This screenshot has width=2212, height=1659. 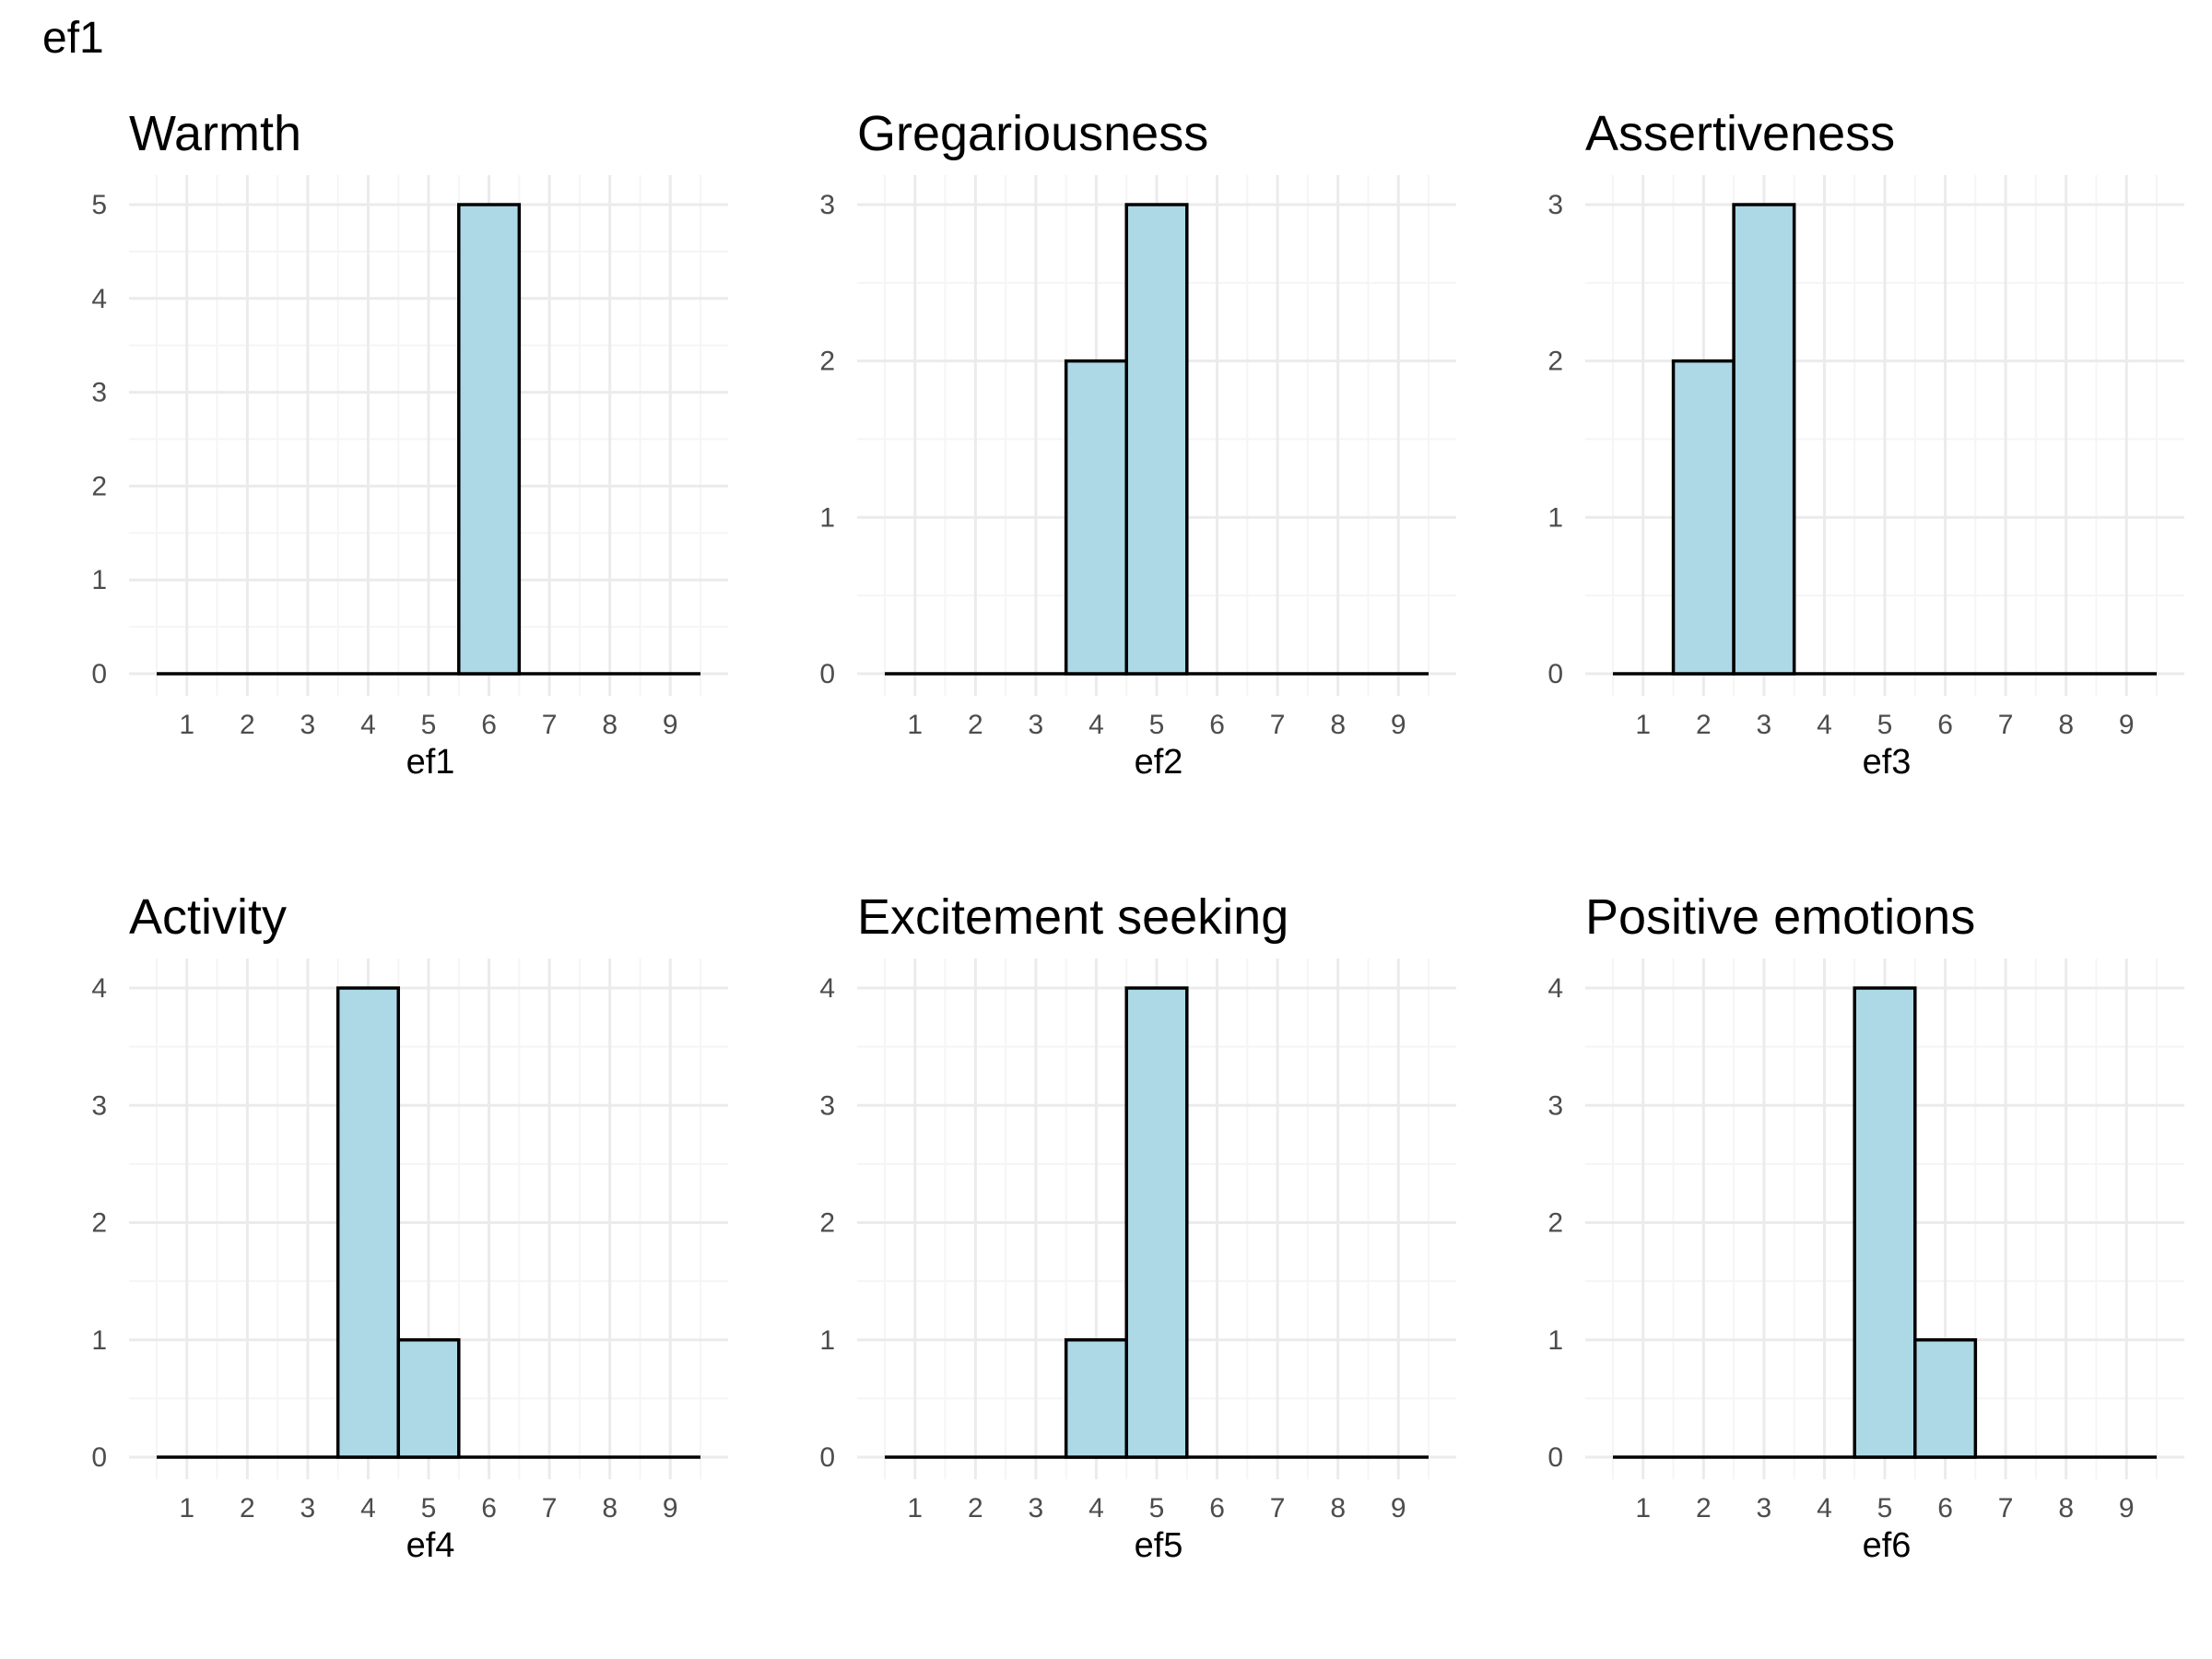 I want to click on figure-title: ef1, so click(x=73, y=38).